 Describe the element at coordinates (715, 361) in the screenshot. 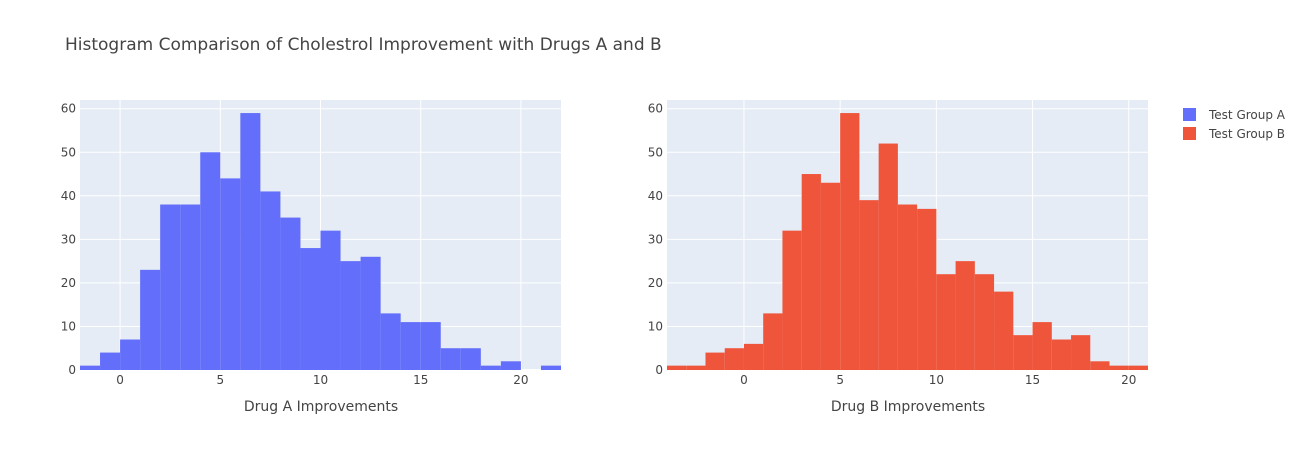

I see `bar-b-bin--2` at that location.